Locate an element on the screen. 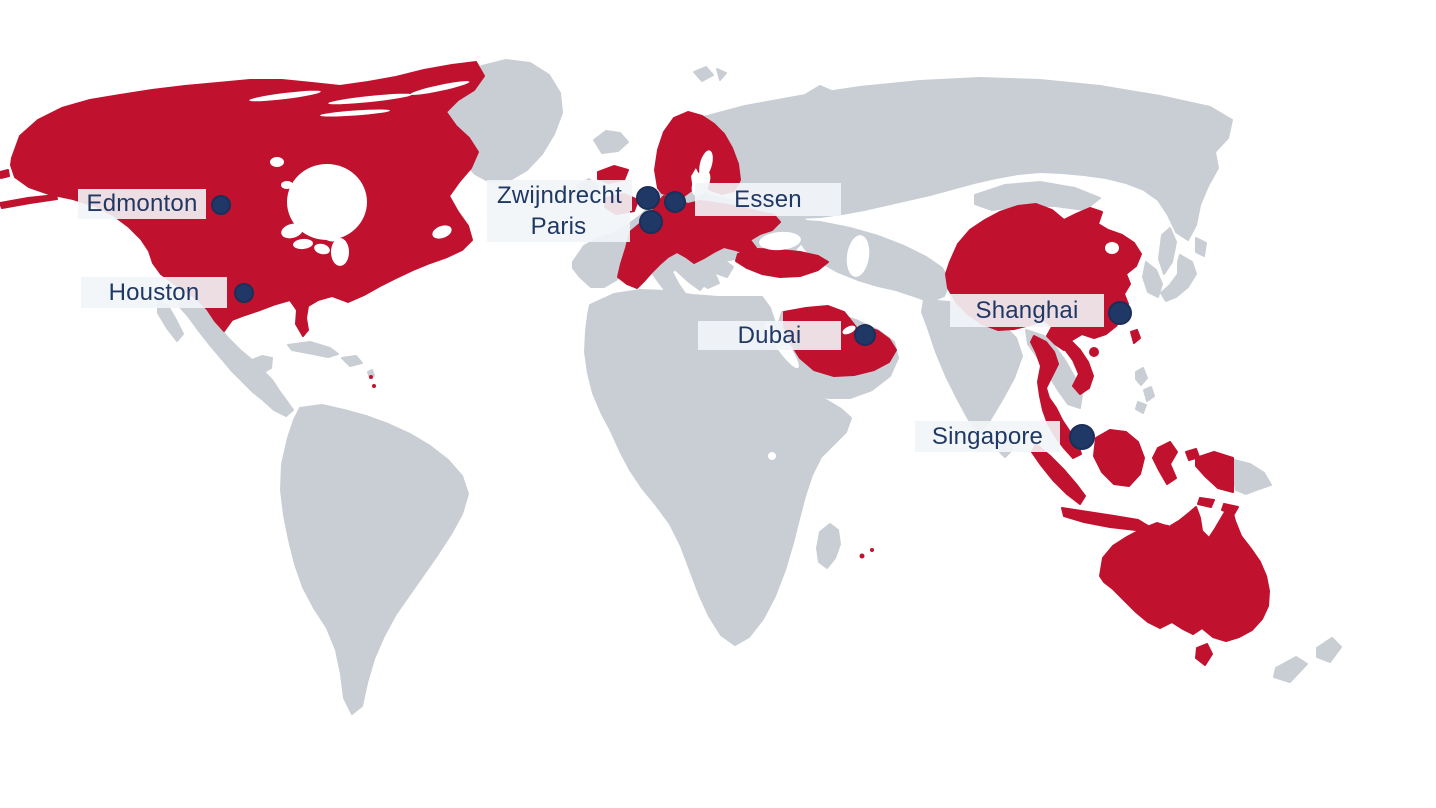  james-bay is located at coordinates (340, 252).